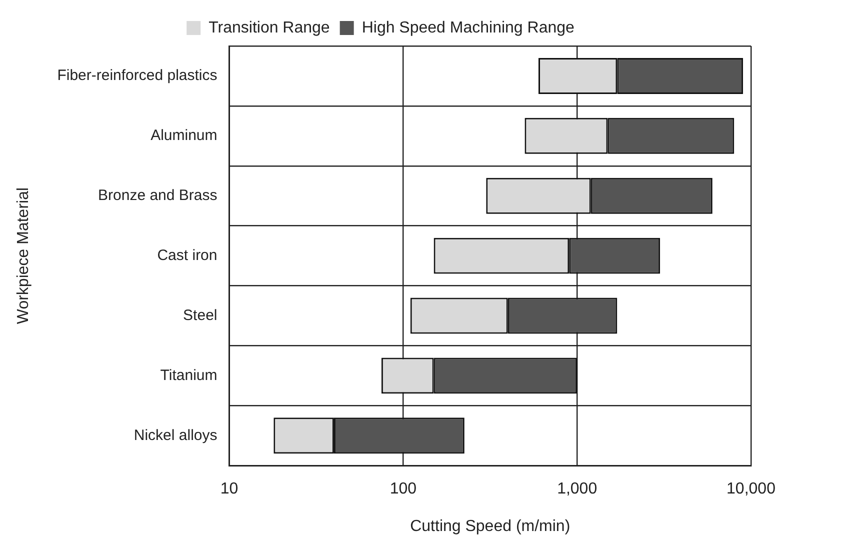  Describe the element at coordinates (137, 75) in the screenshot. I see `y-tick-label: Fiber-reinforced plastics` at that location.